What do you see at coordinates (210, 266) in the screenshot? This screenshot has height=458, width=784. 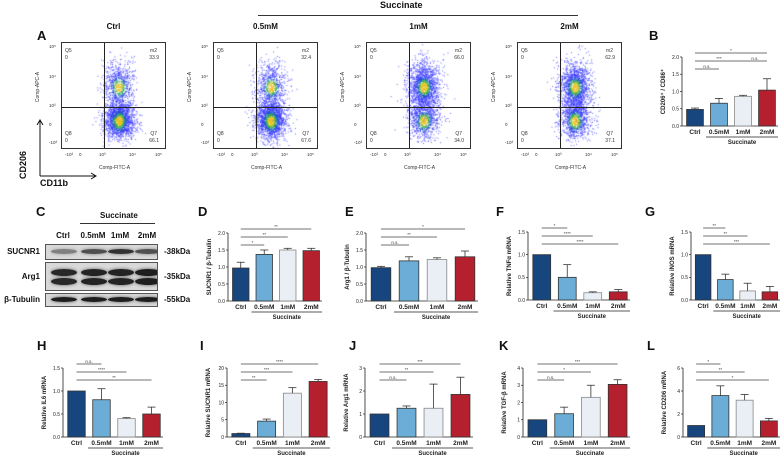 I see `y-axis-label: SUCNR1 / β-Tubulin` at bounding box center [210, 266].